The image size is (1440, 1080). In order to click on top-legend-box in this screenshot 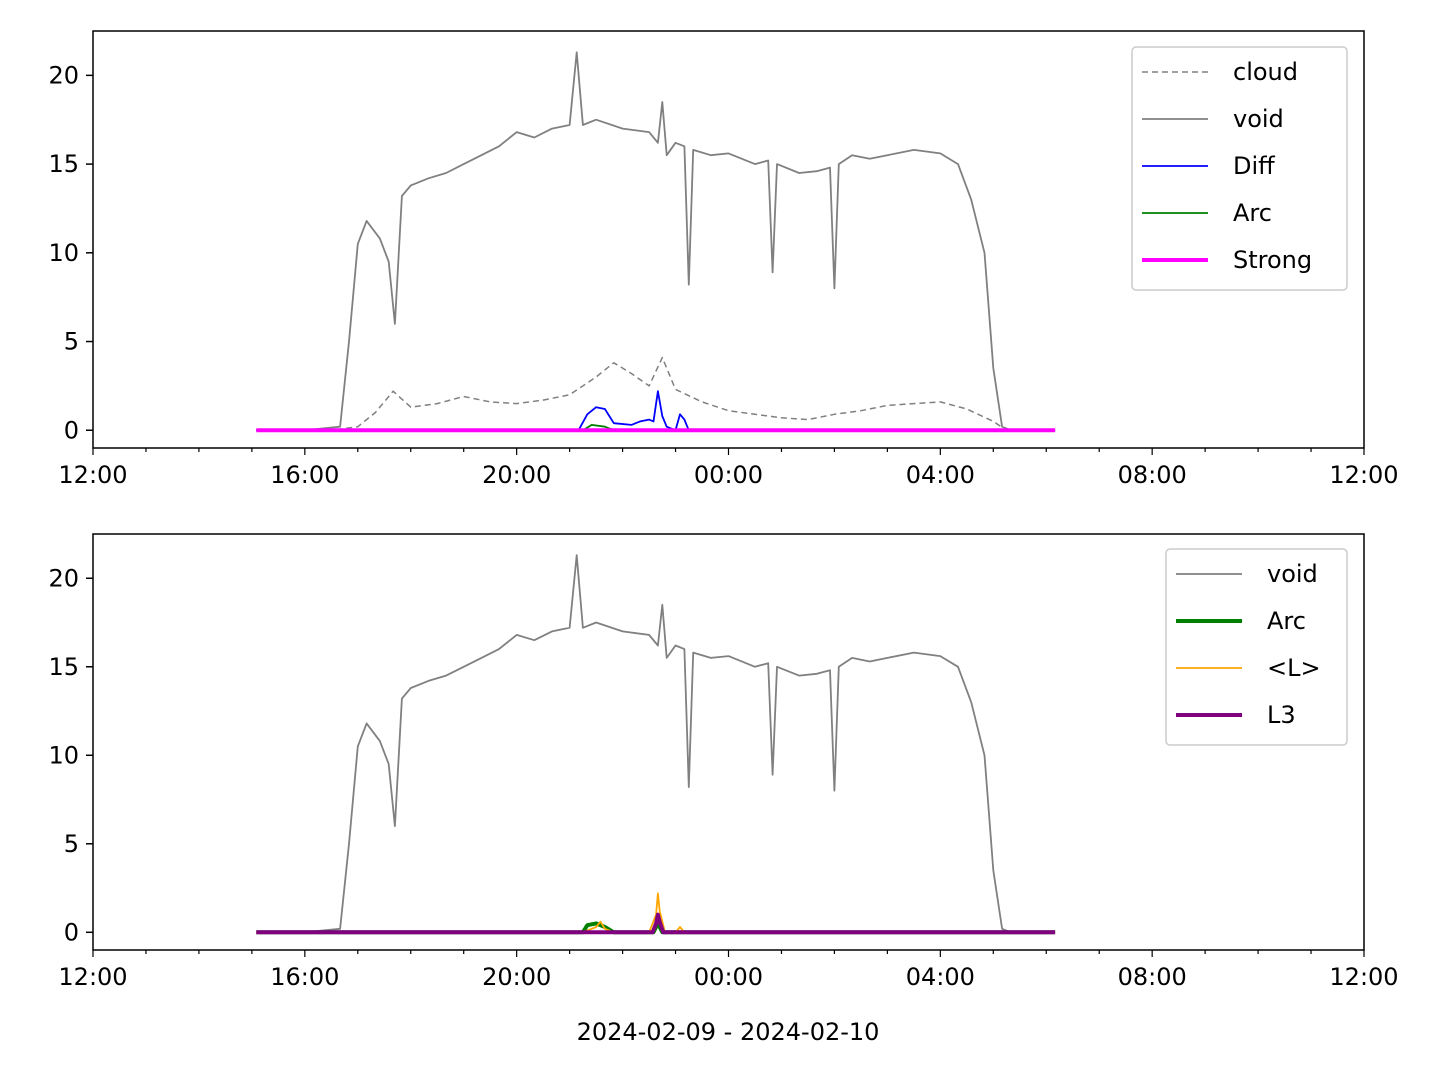, I will do `click(1239, 168)`.